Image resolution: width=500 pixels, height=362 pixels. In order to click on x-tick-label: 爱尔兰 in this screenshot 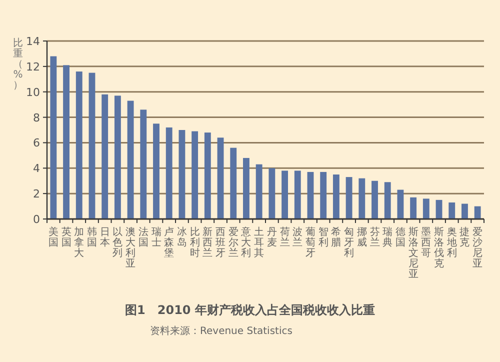, I will do `click(233, 242)`.